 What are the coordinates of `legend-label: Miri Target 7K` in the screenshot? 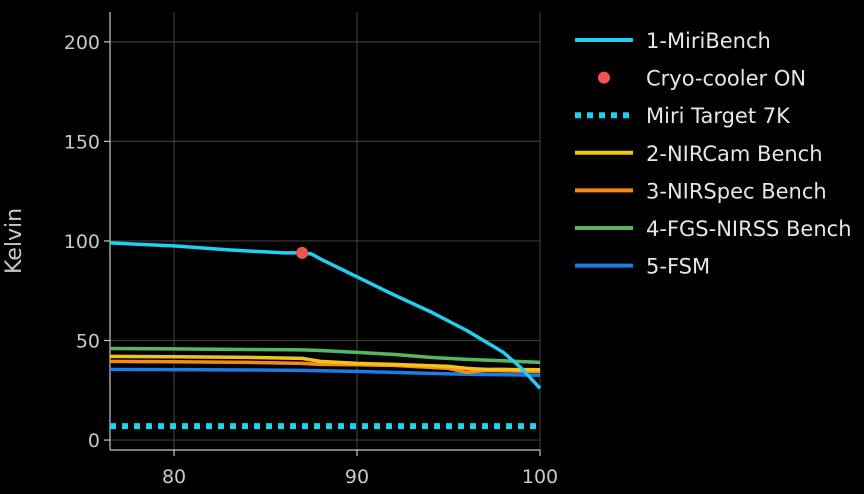 It's located at (718, 116).